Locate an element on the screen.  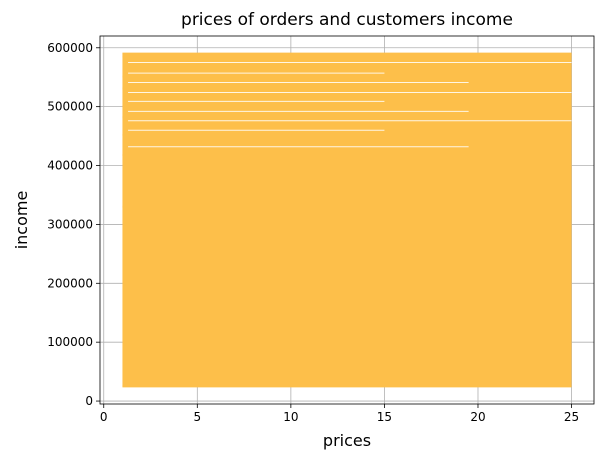
chart-title: prices of orders and customers income is located at coordinates (347, 20).